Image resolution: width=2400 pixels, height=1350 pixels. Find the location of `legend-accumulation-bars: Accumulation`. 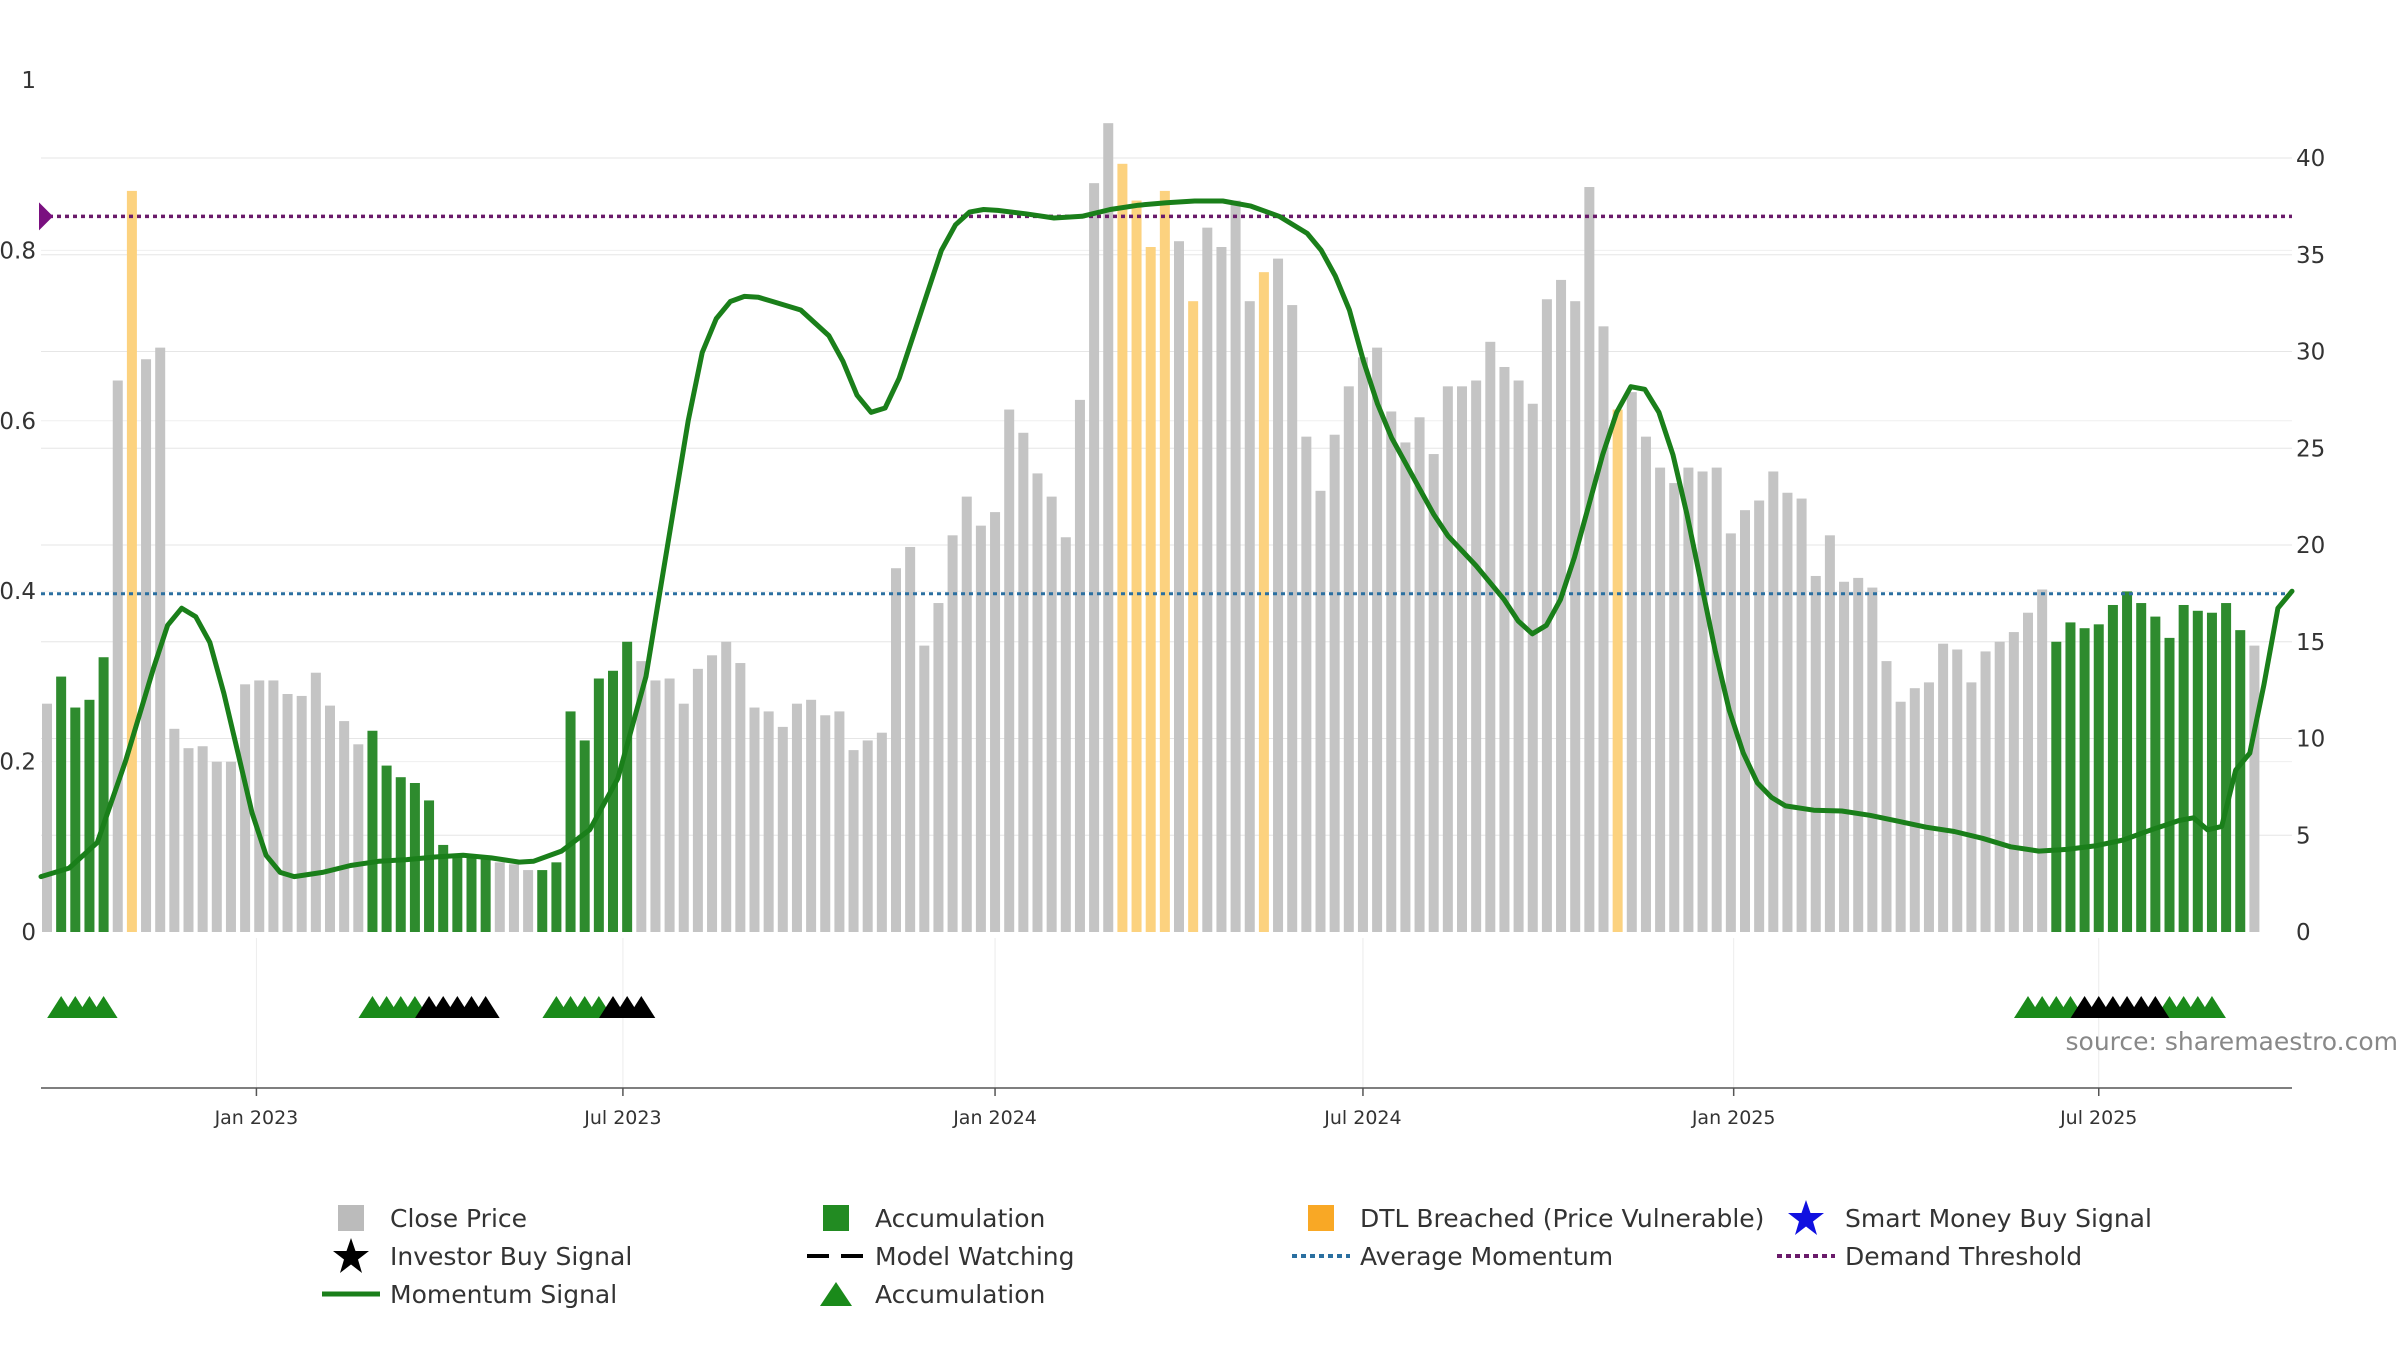

legend-accumulation-bars: Accumulation is located at coordinates (925, 1218).